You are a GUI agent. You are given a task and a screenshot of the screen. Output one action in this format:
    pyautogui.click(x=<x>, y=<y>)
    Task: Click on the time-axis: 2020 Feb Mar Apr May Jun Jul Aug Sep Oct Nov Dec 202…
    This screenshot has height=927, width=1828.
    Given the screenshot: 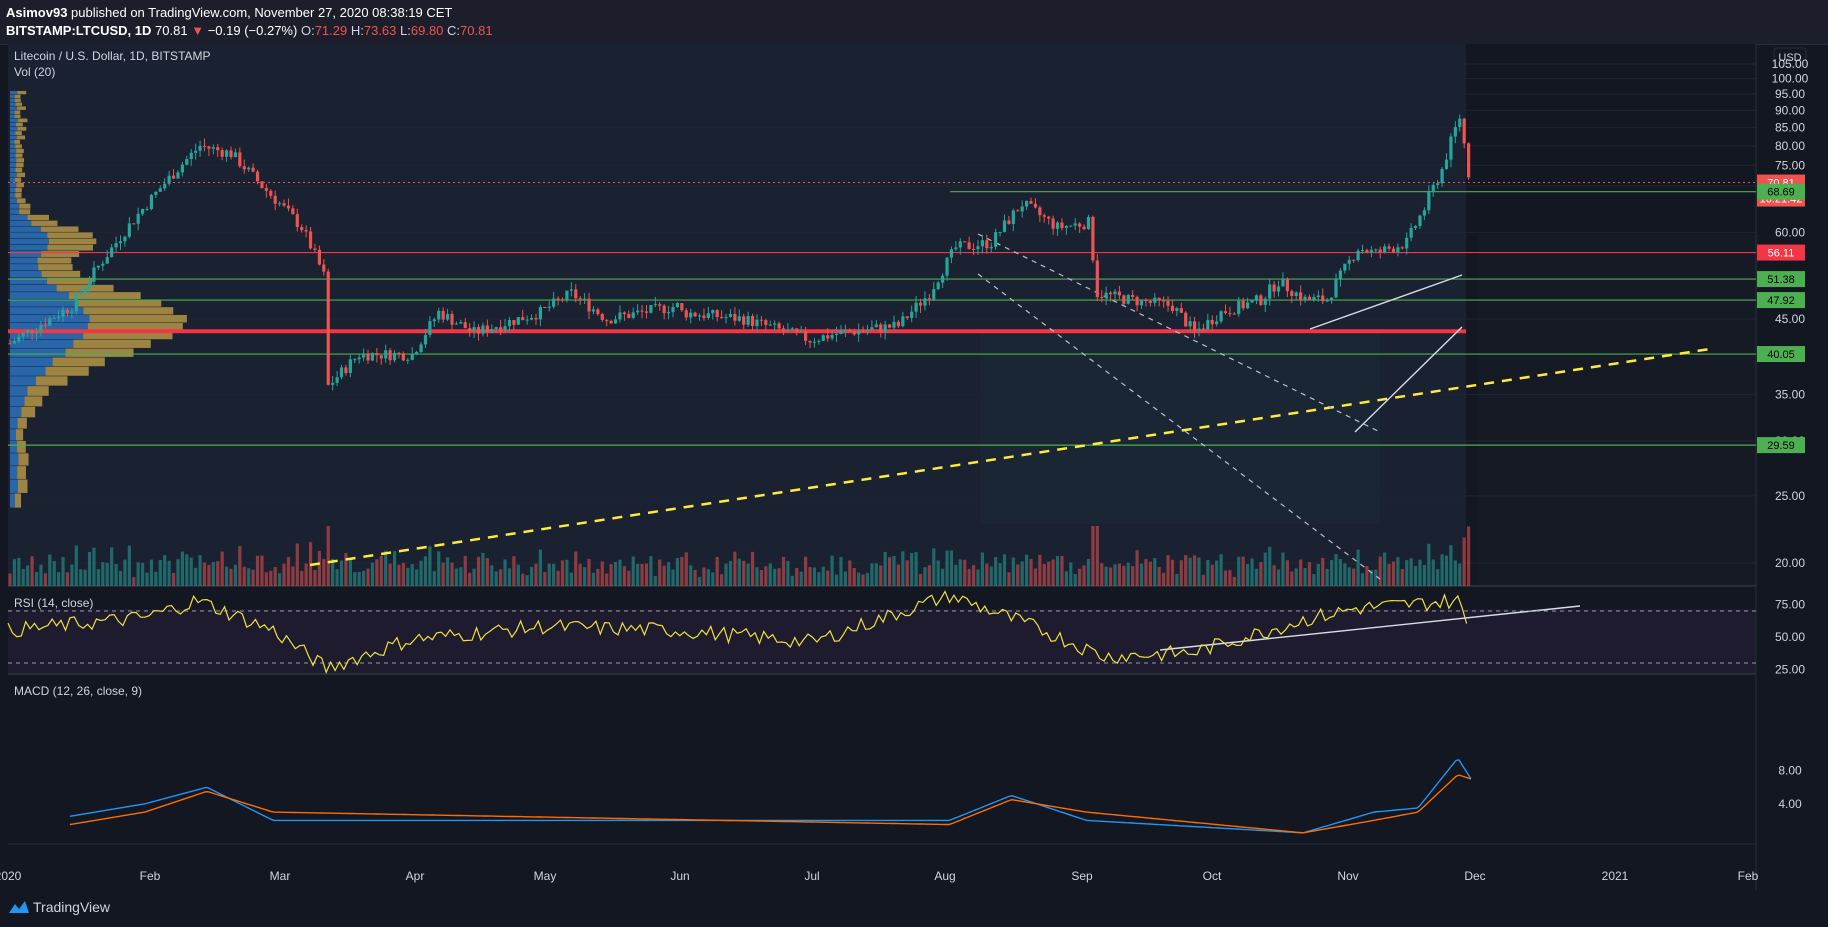 What is the action you would take?
    pyautogui.click(x=879, y=876)
    